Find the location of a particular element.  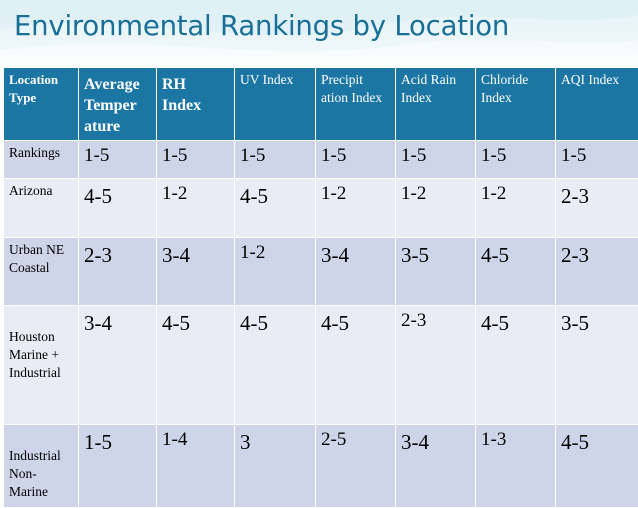

header-acid-rain-index: Acid Rain Index is located at coordinates (436, 104).